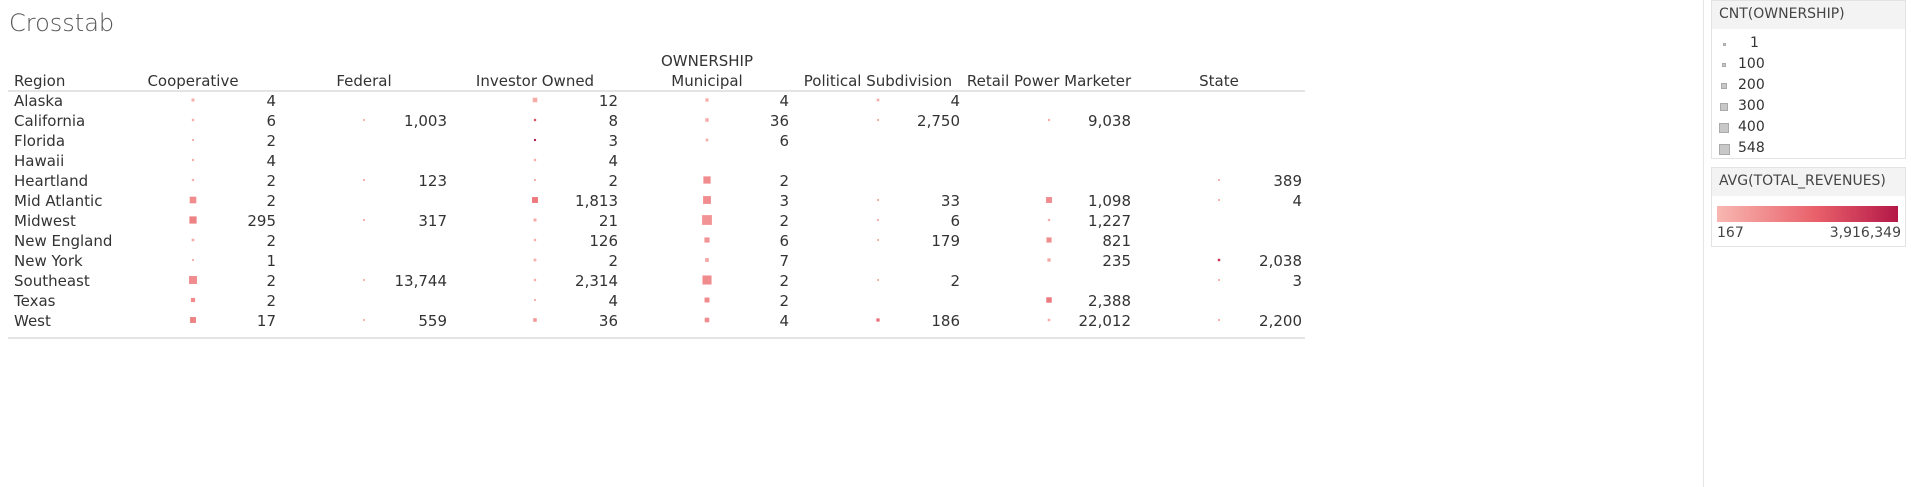 This screenshot has width=1911, height=487. Describe the element at coordinates (266, 321) in the screenshot. I see `cell-value: 17` at that location.